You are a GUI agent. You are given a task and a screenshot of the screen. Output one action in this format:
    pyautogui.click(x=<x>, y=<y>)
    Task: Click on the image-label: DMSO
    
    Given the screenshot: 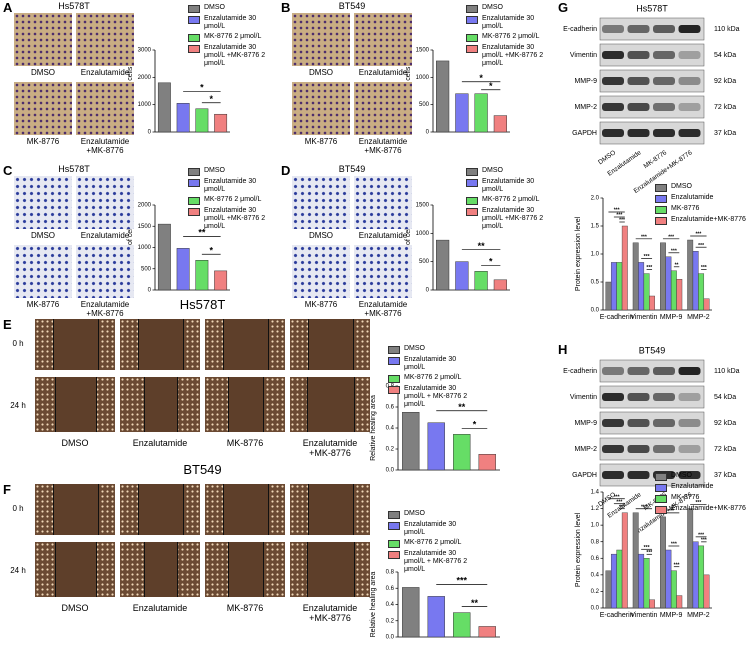 What is the action you would take?
    pyautogui.click(x=321, y=72)
    